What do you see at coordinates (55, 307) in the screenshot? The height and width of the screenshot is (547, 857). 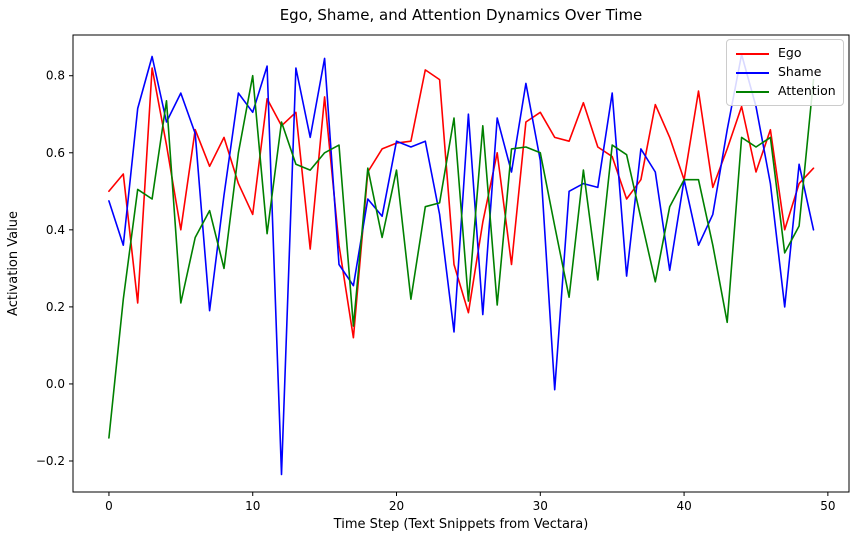 I see `y-tick-label: 0.2` at bounding box center [55, 307].